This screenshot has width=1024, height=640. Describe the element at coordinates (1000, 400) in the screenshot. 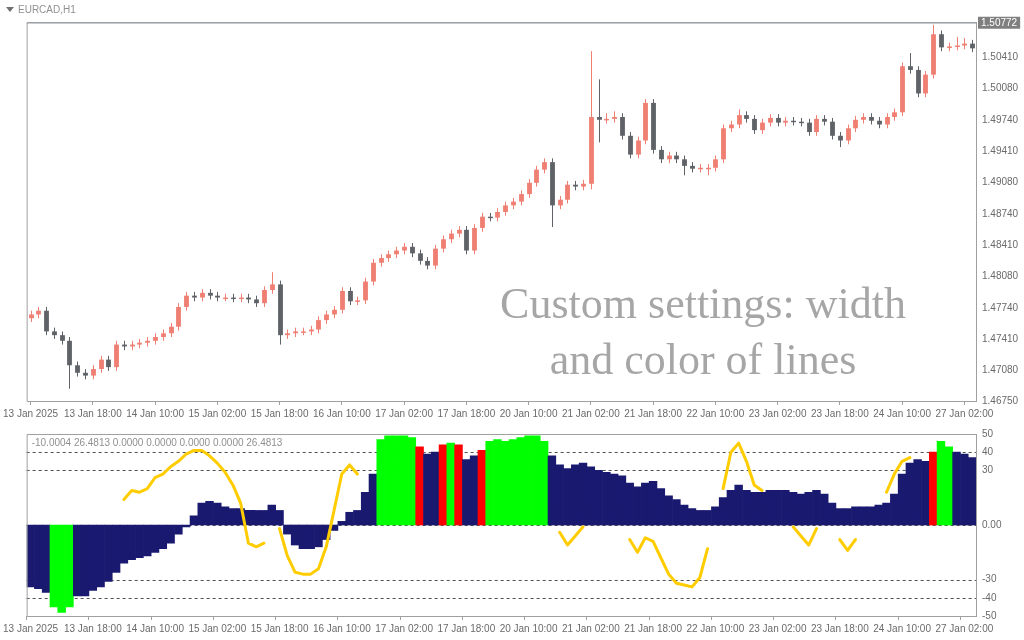

I see `y-tick-label: 1.46750` at that location.